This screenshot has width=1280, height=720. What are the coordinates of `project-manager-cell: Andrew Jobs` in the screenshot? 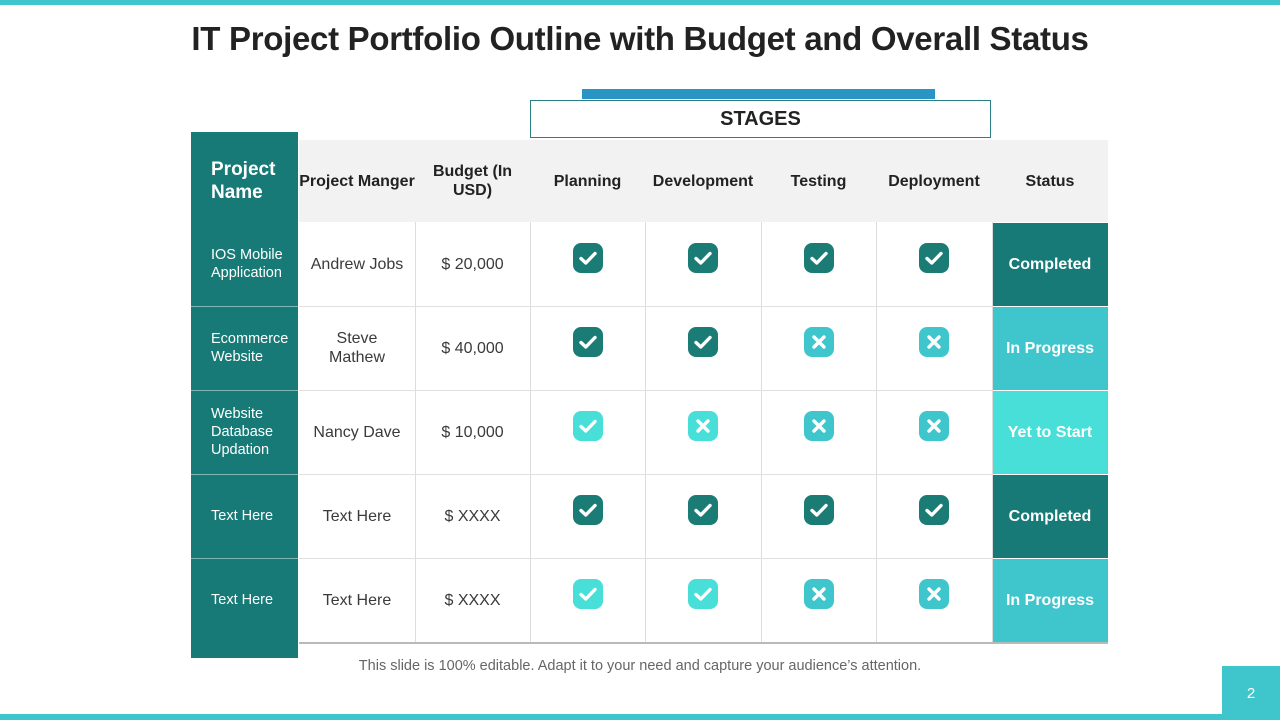 It's located at (357, 264).